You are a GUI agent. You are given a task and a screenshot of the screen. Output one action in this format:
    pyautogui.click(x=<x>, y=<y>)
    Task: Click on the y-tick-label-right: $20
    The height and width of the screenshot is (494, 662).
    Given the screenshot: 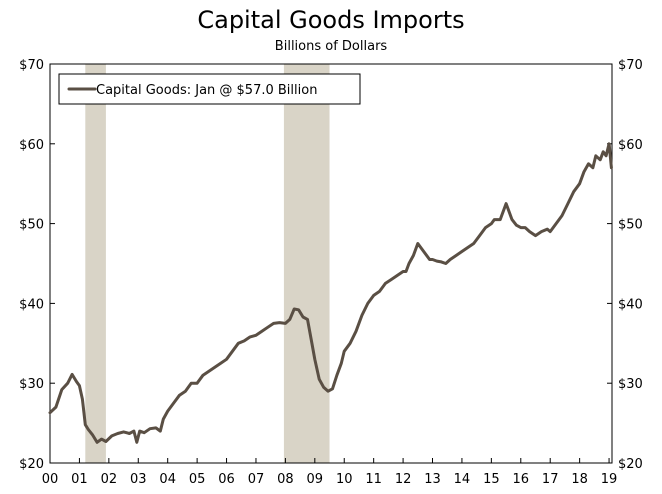 What is the action you would take?
    pyautogui.click(x=630, y=464)
    